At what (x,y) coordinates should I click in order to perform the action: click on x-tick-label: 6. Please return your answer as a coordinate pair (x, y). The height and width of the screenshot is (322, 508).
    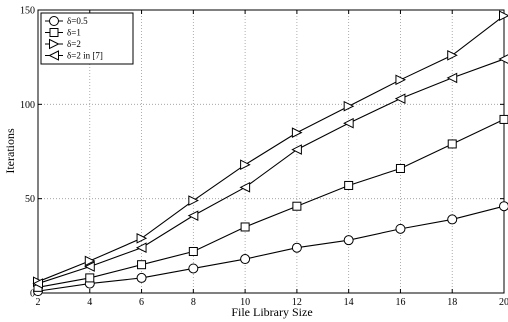
    Looking at the image, I should click on (141, 302).